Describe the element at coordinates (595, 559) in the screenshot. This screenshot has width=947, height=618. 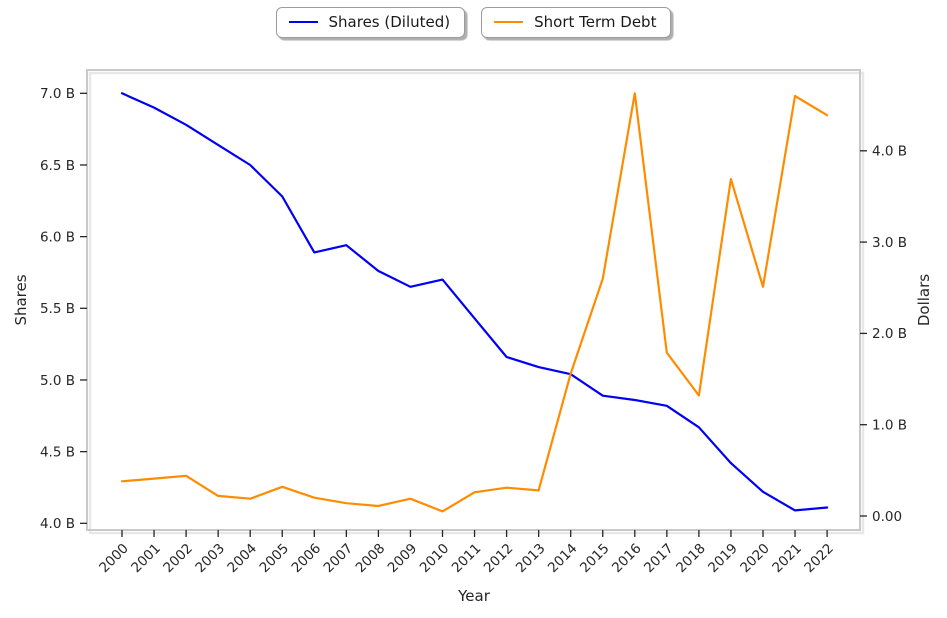
I see `x-tick-label: 2015` at that location.